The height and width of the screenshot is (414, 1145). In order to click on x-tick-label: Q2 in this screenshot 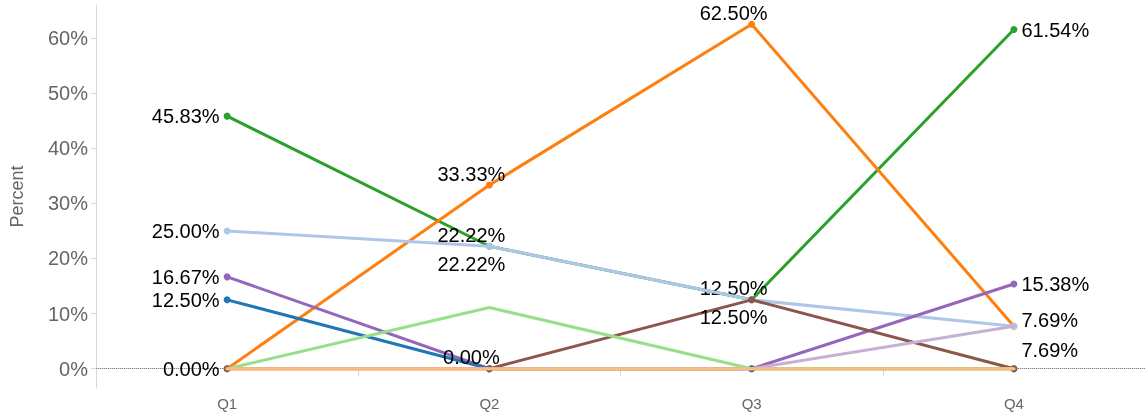, I will do `click(489, 403)`.